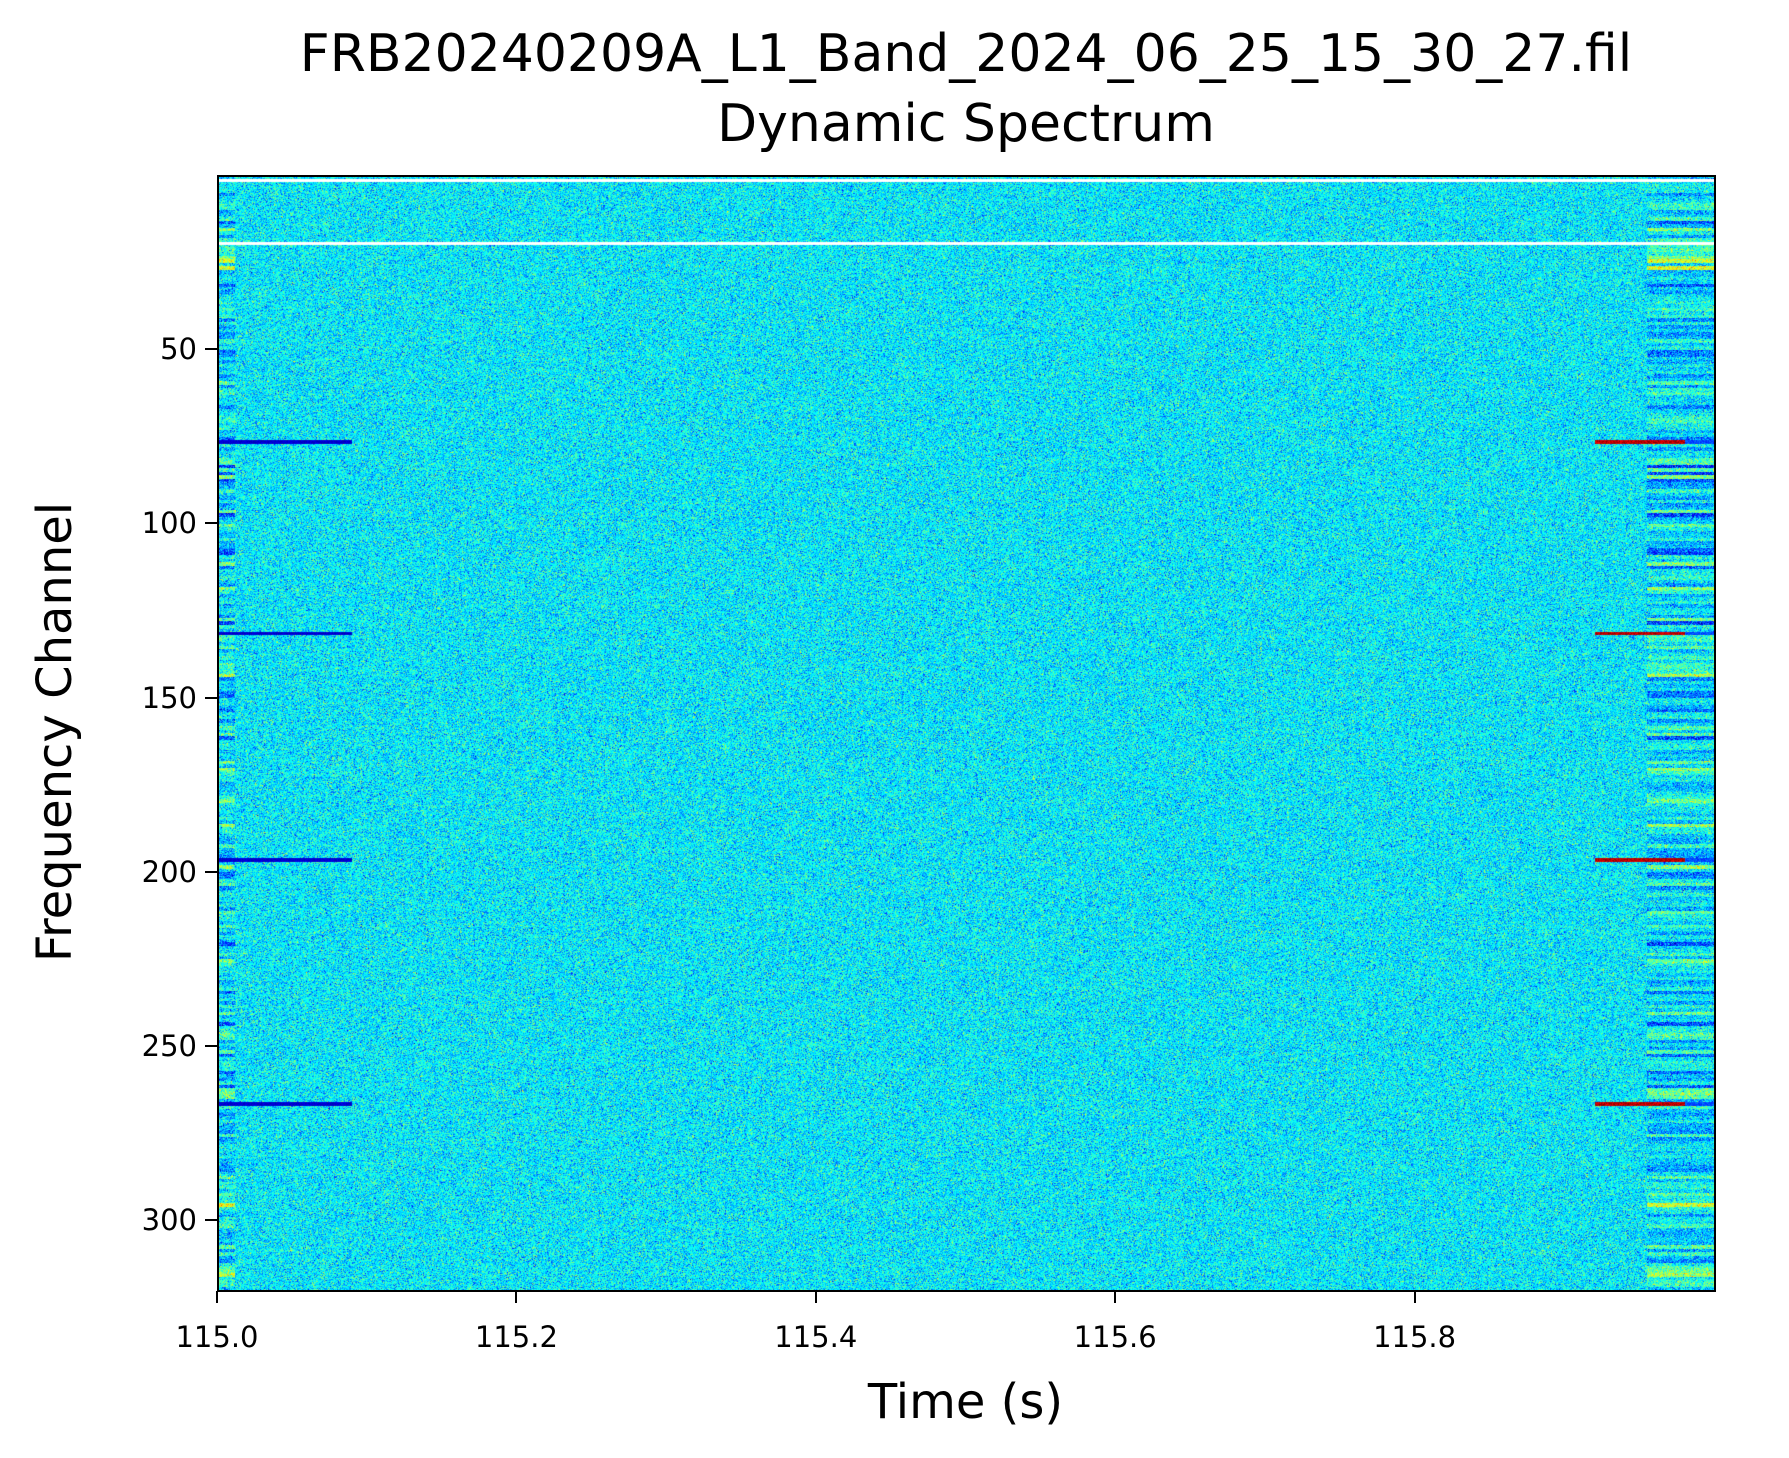 The width and height of the screenshot is (1789, 1458). I want to click on y-axis-label: Frequency Channel, so click(55, 732).